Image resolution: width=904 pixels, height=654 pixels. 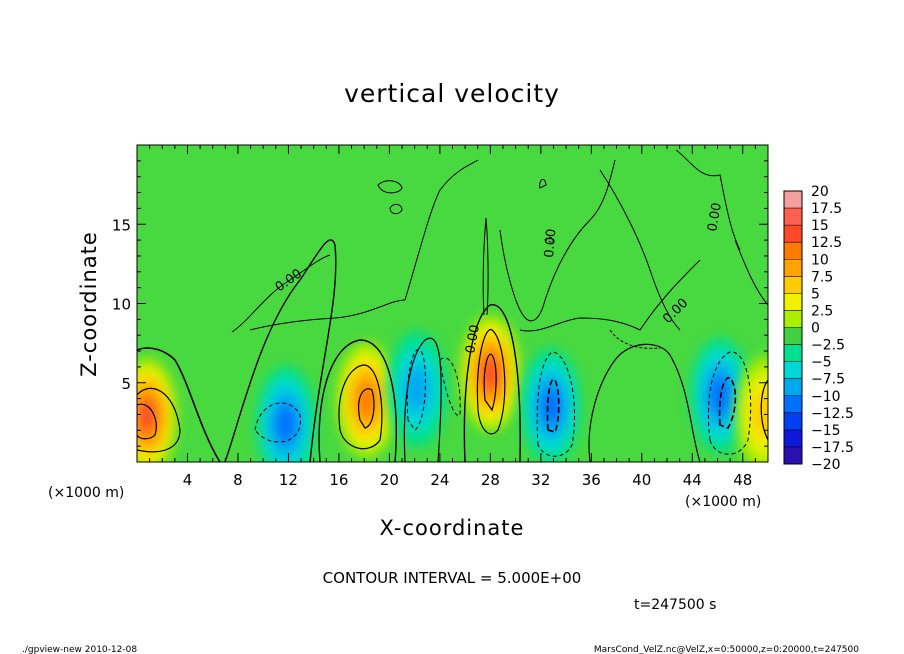 What do you see at coordinates (641, 480) in the screenshot?
I see `x-tick-label: 40` at bounding box center [641, 480].